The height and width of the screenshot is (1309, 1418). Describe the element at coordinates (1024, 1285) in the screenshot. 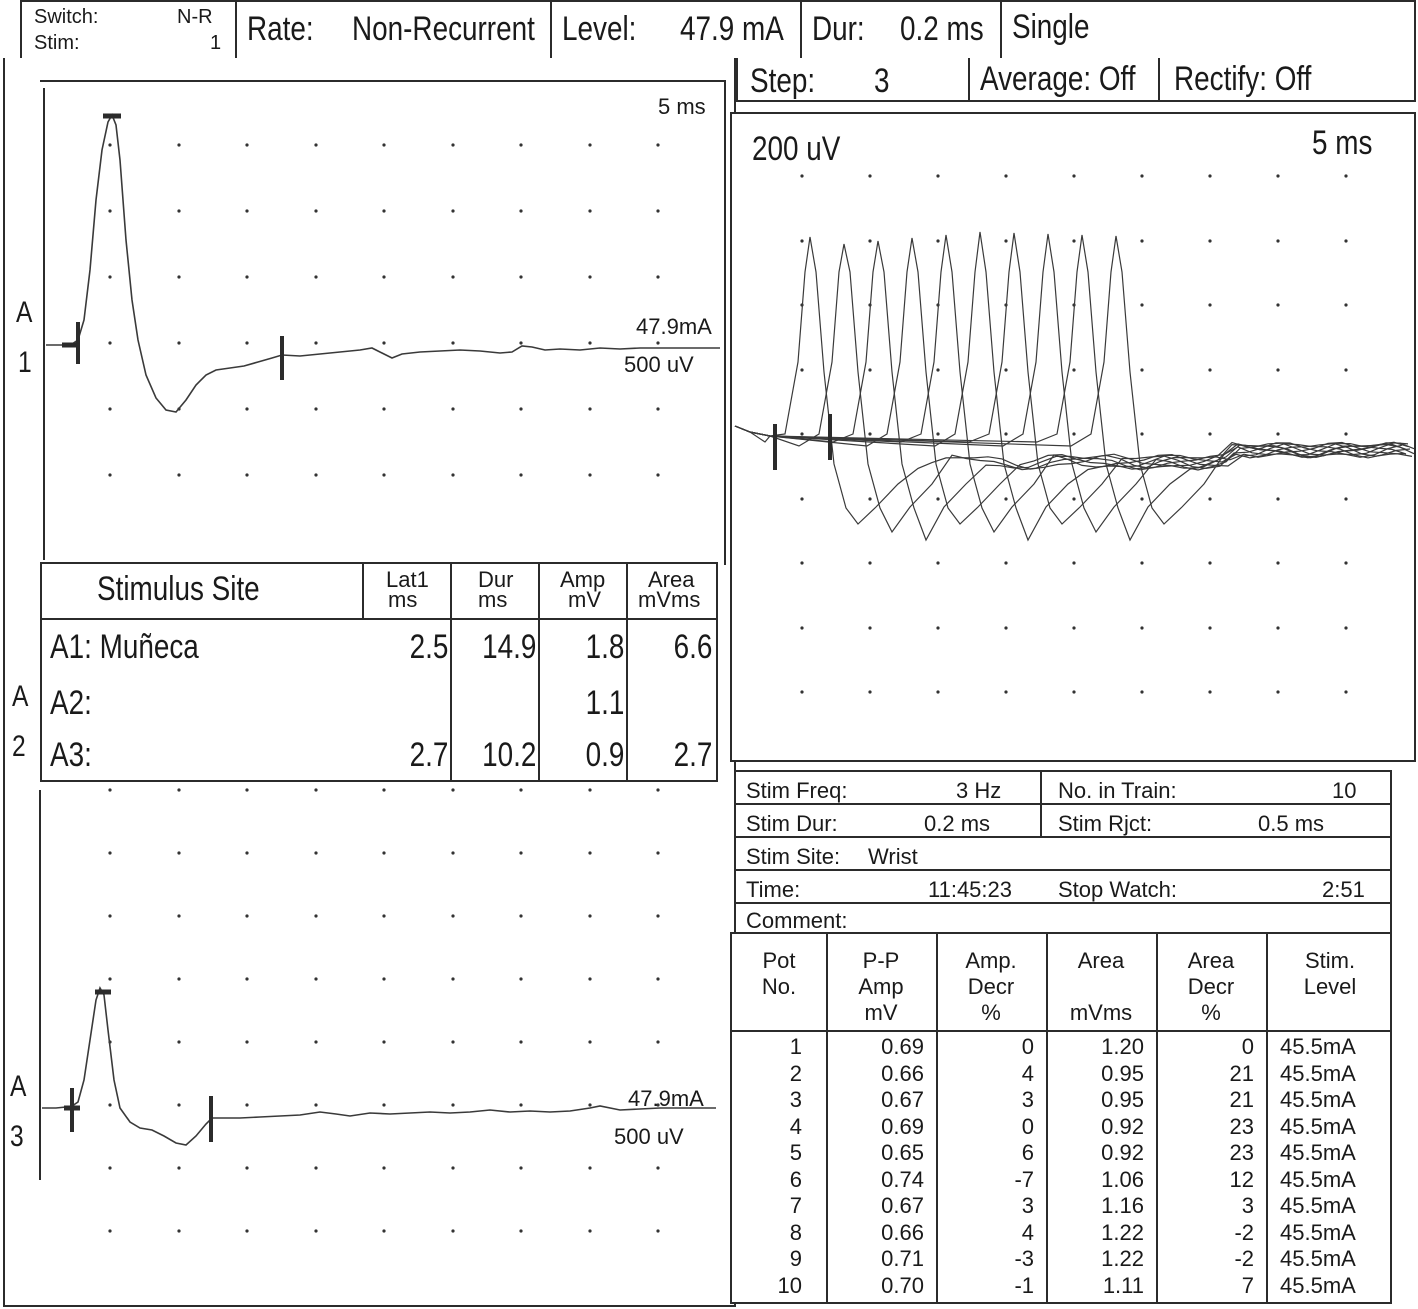

I see `pot-cell: -1` at that location.